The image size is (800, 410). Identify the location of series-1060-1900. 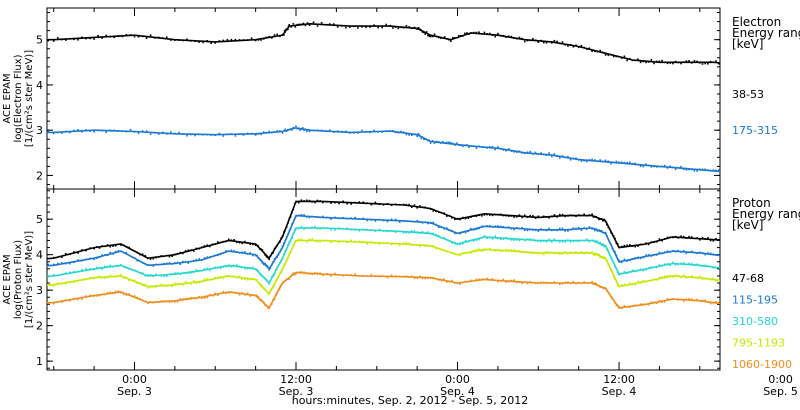
(387, 290).